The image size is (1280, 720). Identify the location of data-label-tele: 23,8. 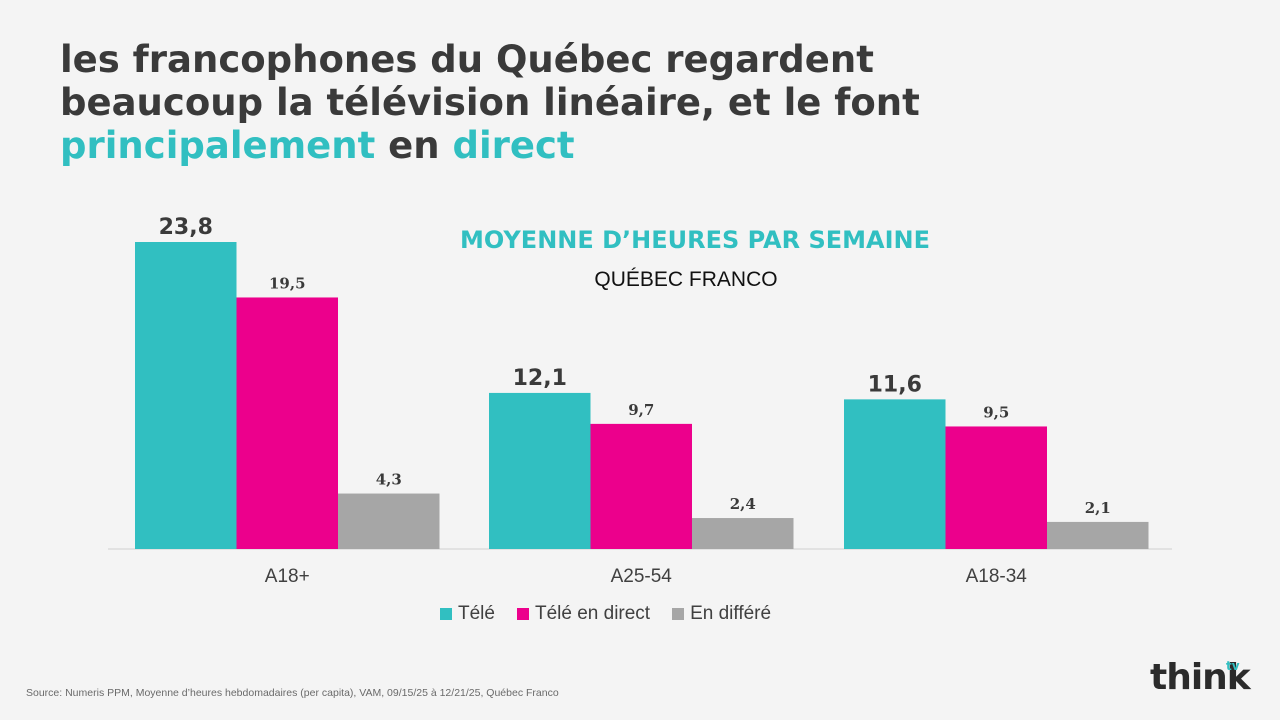
(186, 227).